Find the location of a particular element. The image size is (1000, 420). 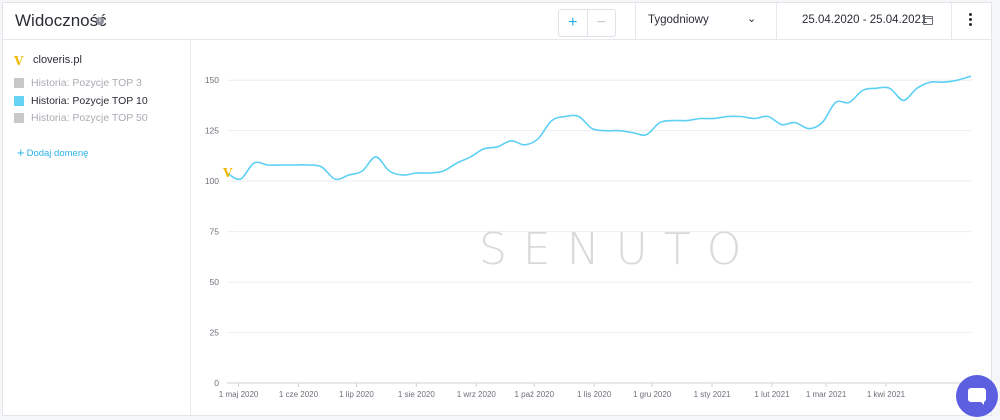

legend-item-top3: Historia: Pozycje TOP 3 is located at coordinates (78, 83).